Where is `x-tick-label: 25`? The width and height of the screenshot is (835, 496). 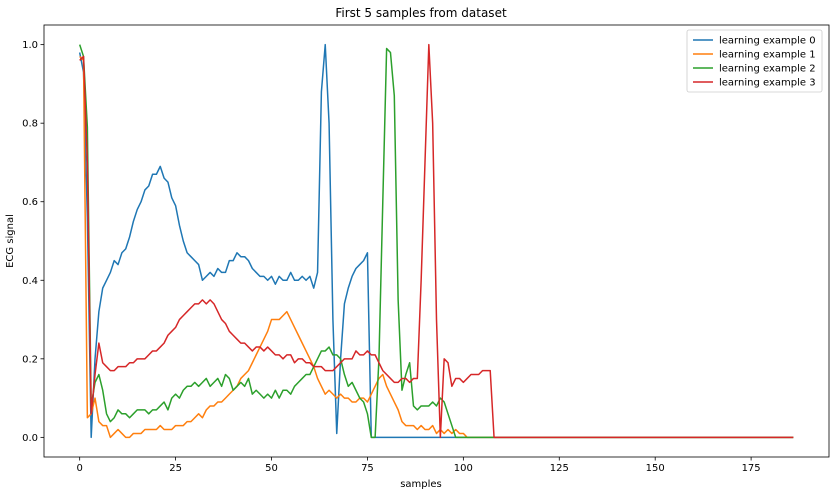
x-tick-label: 25 is located at coordinates (175, 468).